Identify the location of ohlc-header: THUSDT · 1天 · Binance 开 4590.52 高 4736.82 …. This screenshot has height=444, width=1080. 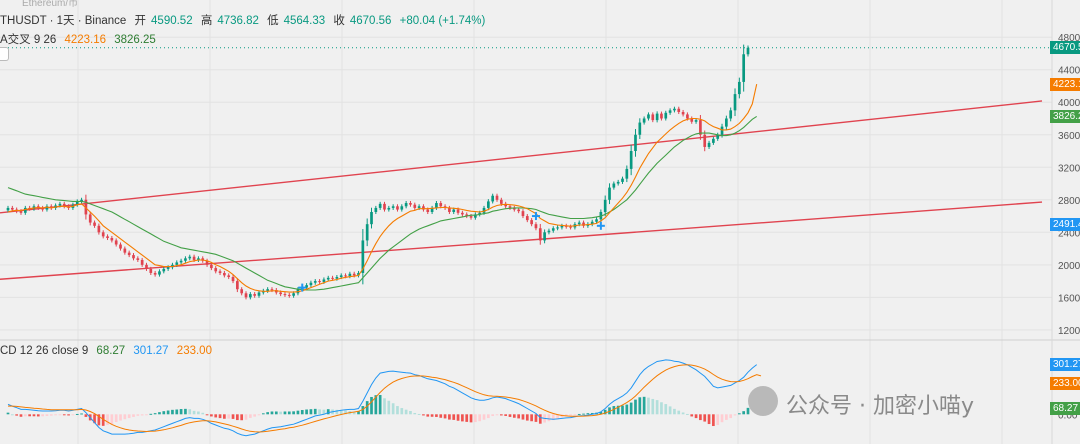
(245, 20).